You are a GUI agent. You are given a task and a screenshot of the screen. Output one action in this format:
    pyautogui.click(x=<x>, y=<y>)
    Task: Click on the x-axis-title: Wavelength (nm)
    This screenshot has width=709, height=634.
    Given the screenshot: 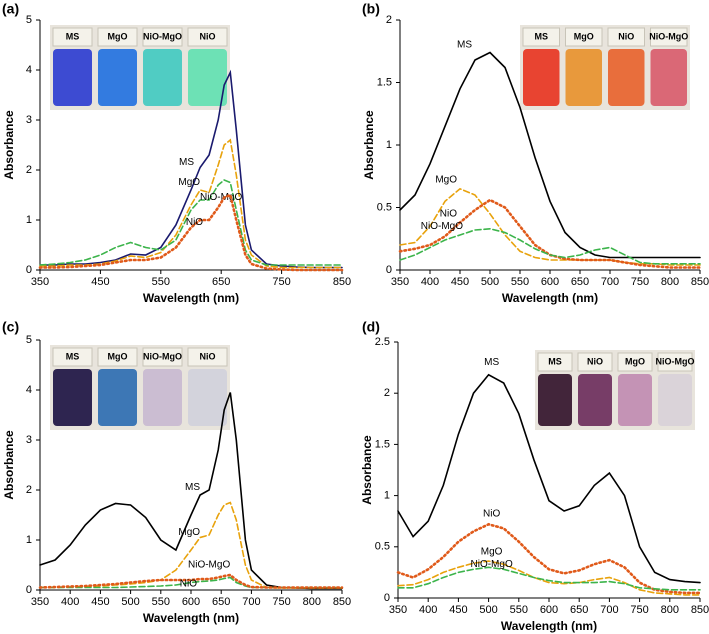 What is the action you would take?
    pyautogui.click(x=549, y=626)
    